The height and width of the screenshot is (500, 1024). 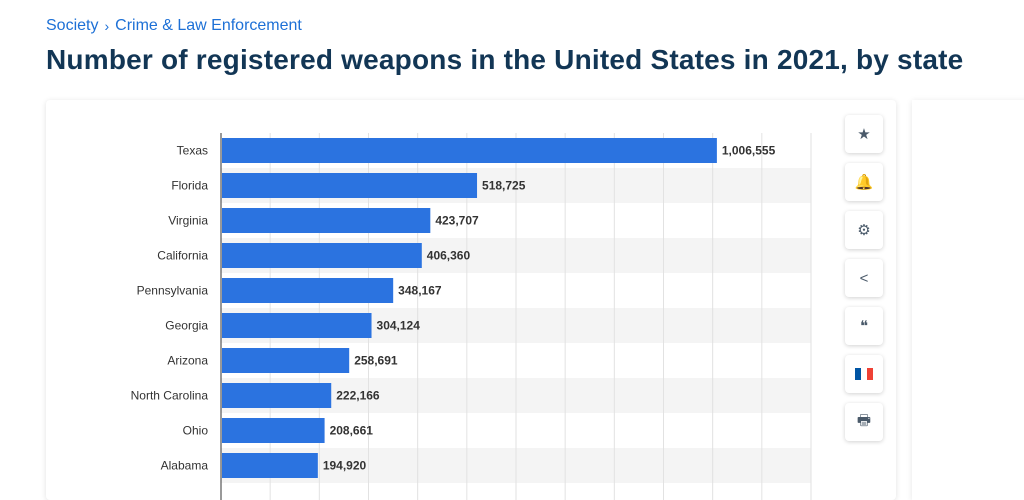 What do you see at coordinates (352, 431) in the screenshot?
I see `data-label: 208,661` at bounding box center [352, 431].